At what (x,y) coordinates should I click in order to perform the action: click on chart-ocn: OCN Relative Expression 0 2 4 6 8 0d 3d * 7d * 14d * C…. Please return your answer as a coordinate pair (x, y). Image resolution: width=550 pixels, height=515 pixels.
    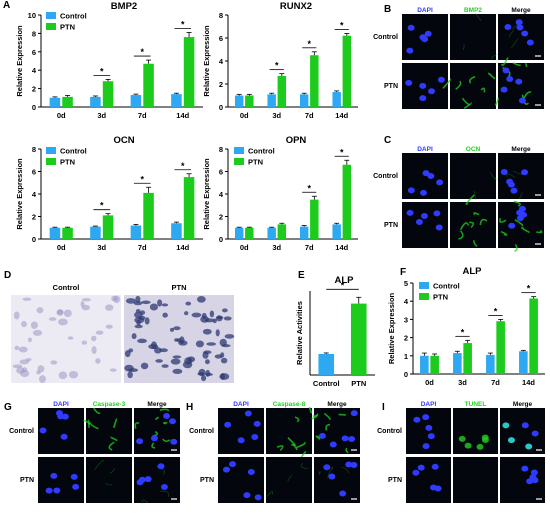
    Looking at the image, I should click on (109, 193).